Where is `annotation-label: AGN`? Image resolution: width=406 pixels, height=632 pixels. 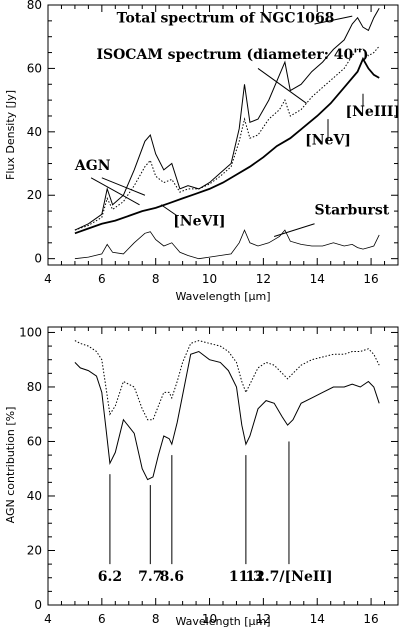
annotation-label: AGN is located at coordinates (92, 166).